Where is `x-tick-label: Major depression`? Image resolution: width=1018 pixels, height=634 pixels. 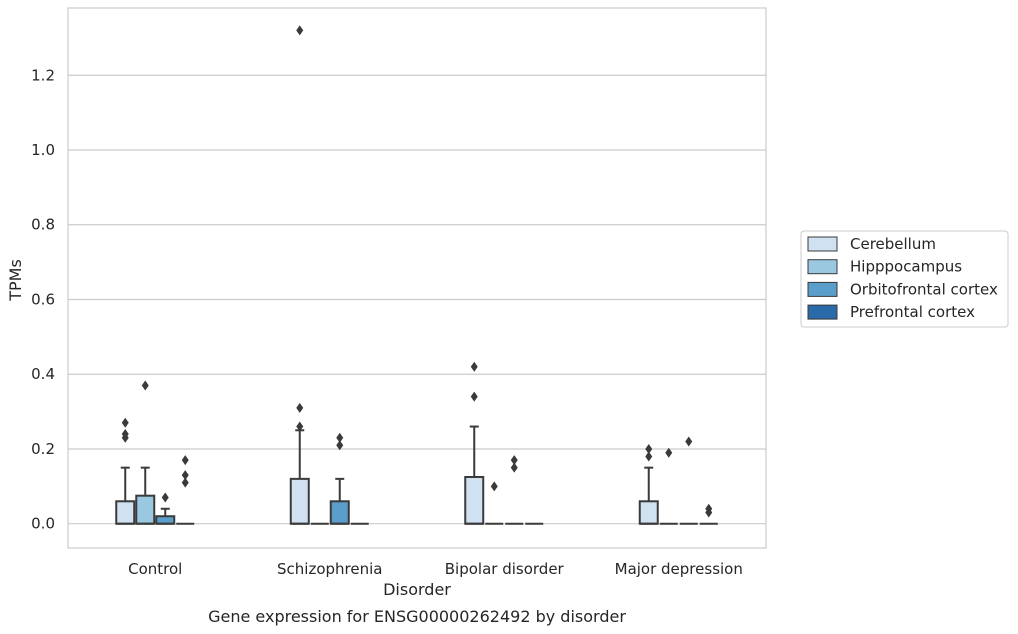
x-tick-label: Major depression is located at coordinates (679, 569).